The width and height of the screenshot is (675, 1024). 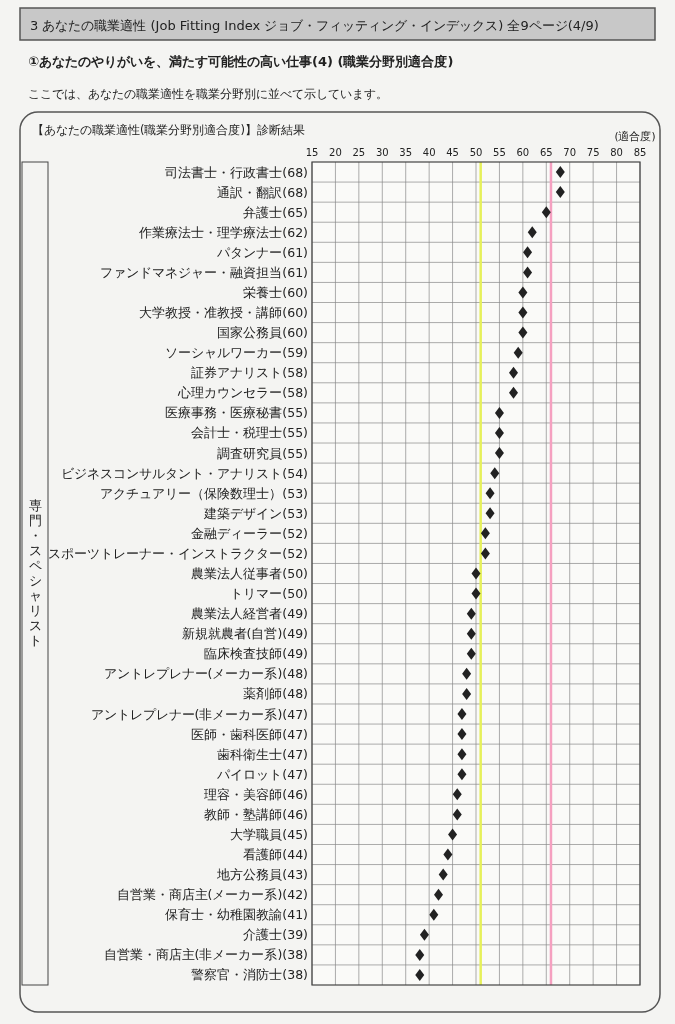 What do you see at coordinates (476, 152) in the screenshot?
I see `x-tick-label: 50` at bounding box center [476, 152].